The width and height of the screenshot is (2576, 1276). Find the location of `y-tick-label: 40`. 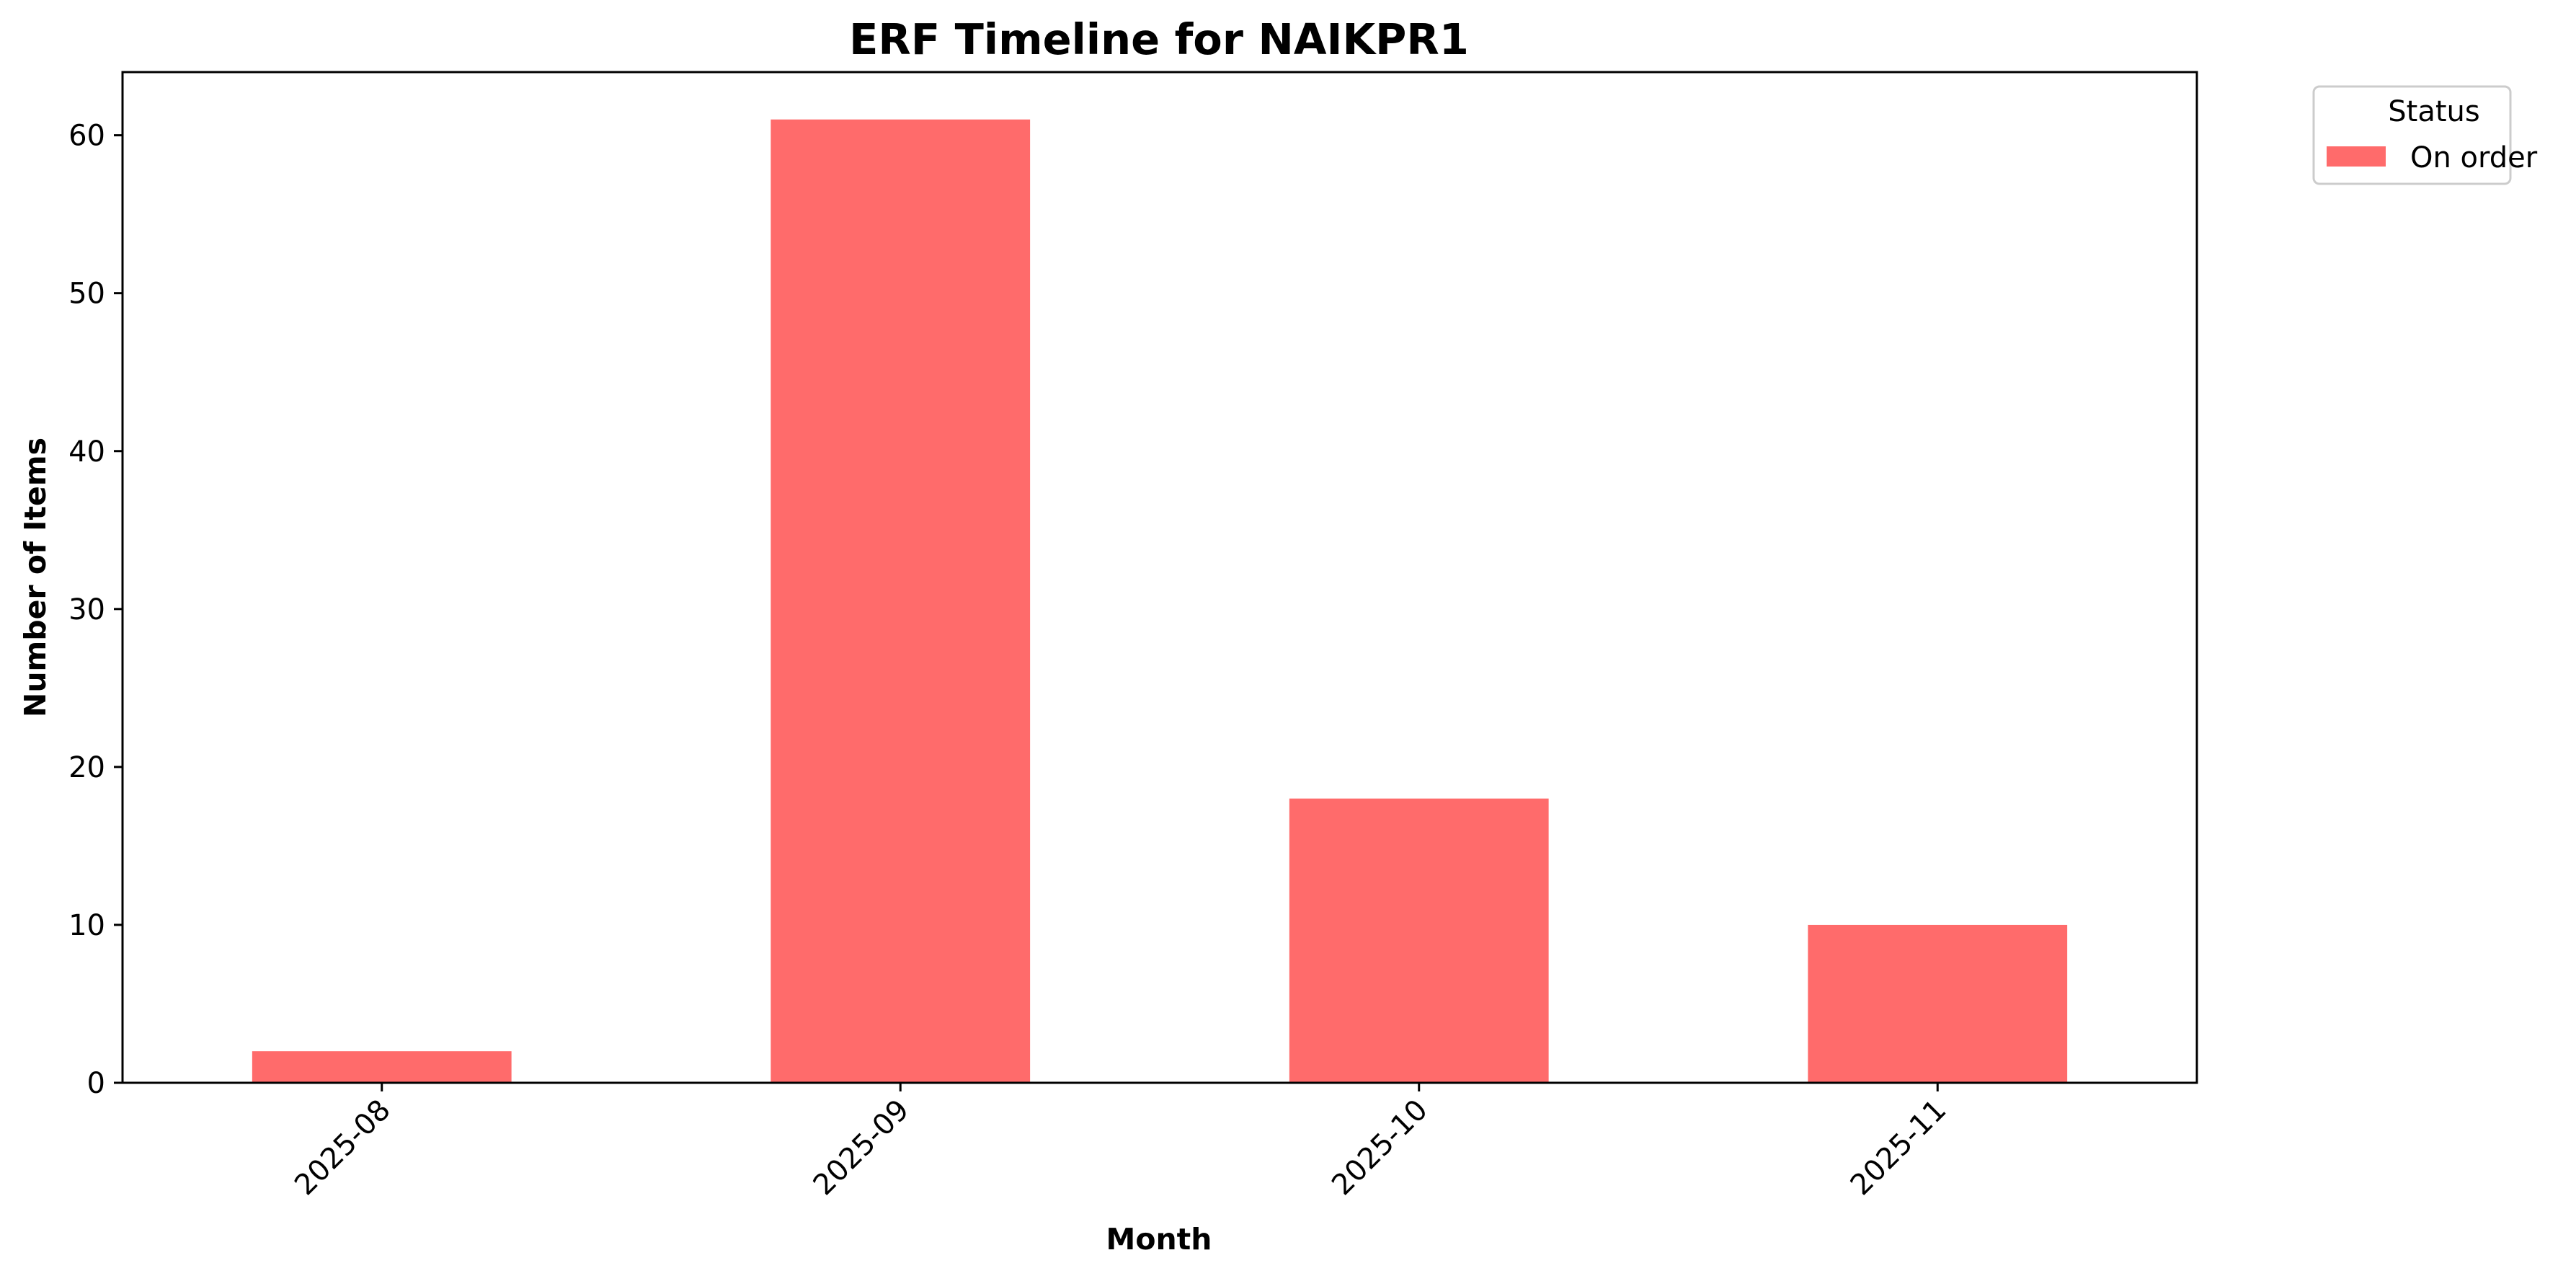

y-tick-label: 40 is located at coordinates (86, 452).